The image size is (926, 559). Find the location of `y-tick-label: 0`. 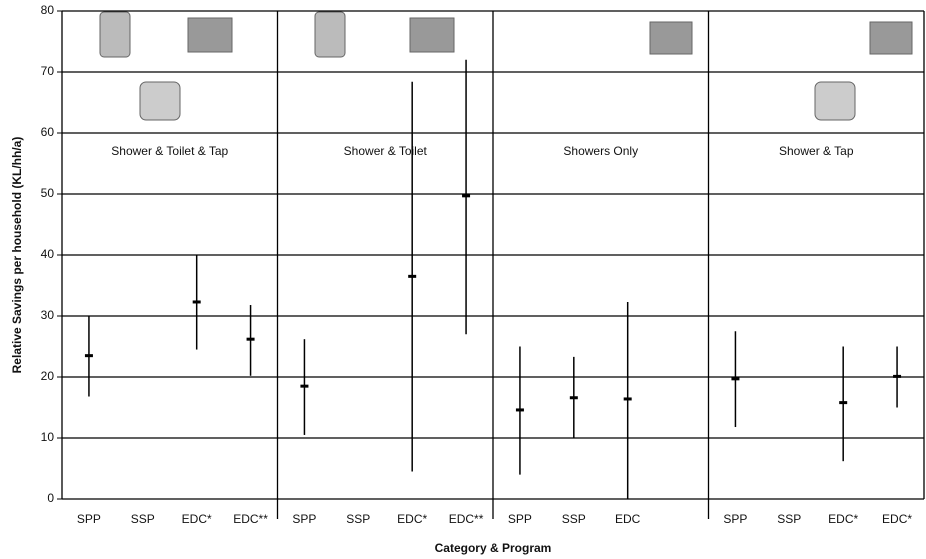

y-tick-label: 0 is located at coordinates (50, 498).